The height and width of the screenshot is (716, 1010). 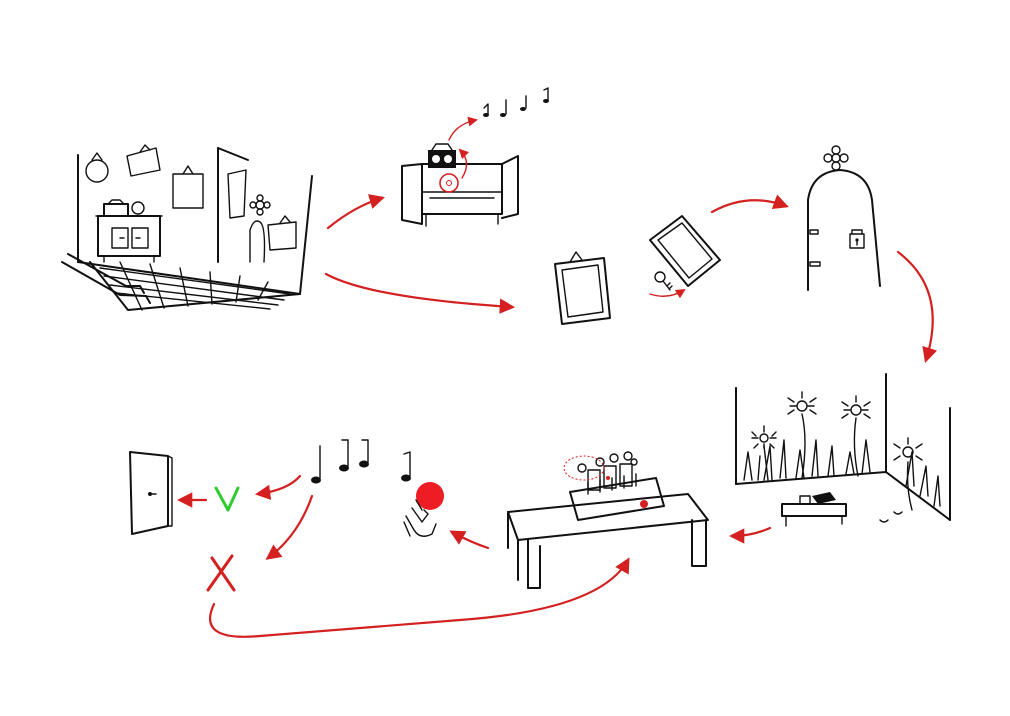 I want to click on arrow-notes-to-failure, so click(x=289, y=527).